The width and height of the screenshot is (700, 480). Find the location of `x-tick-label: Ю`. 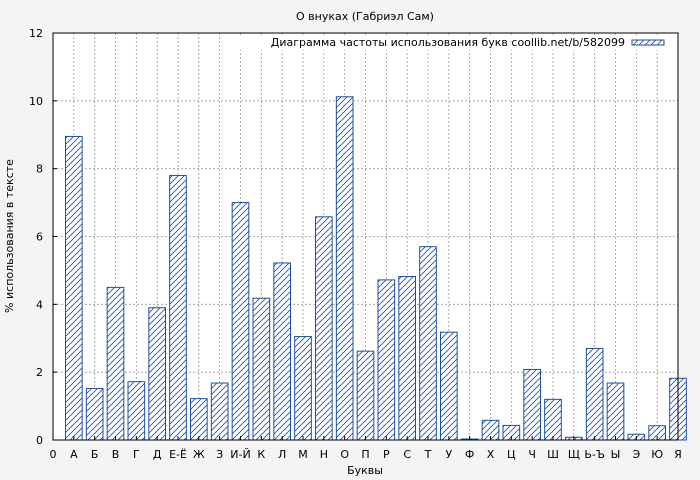

x-tick-label: Ю is located at coordinates (657, 454).